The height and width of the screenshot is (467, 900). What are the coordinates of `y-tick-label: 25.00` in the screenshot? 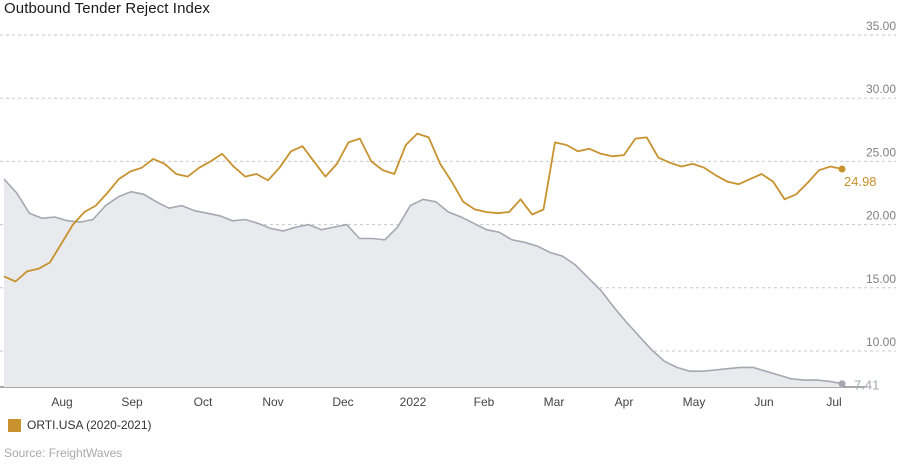 It's located at (881, 152).